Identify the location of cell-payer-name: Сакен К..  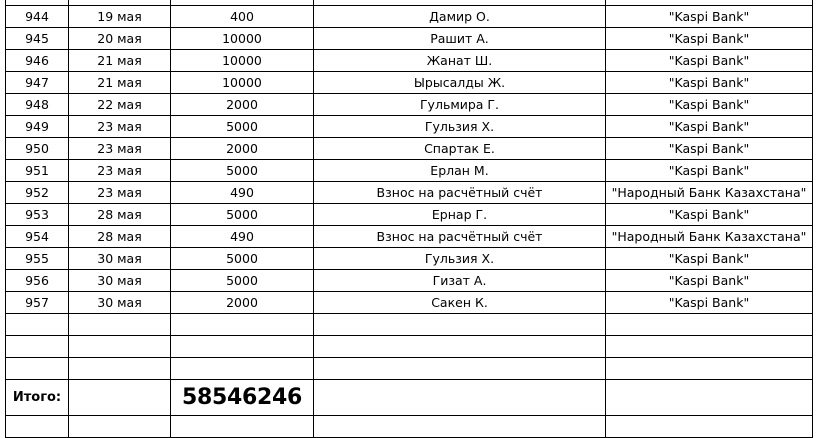
(459, 302).